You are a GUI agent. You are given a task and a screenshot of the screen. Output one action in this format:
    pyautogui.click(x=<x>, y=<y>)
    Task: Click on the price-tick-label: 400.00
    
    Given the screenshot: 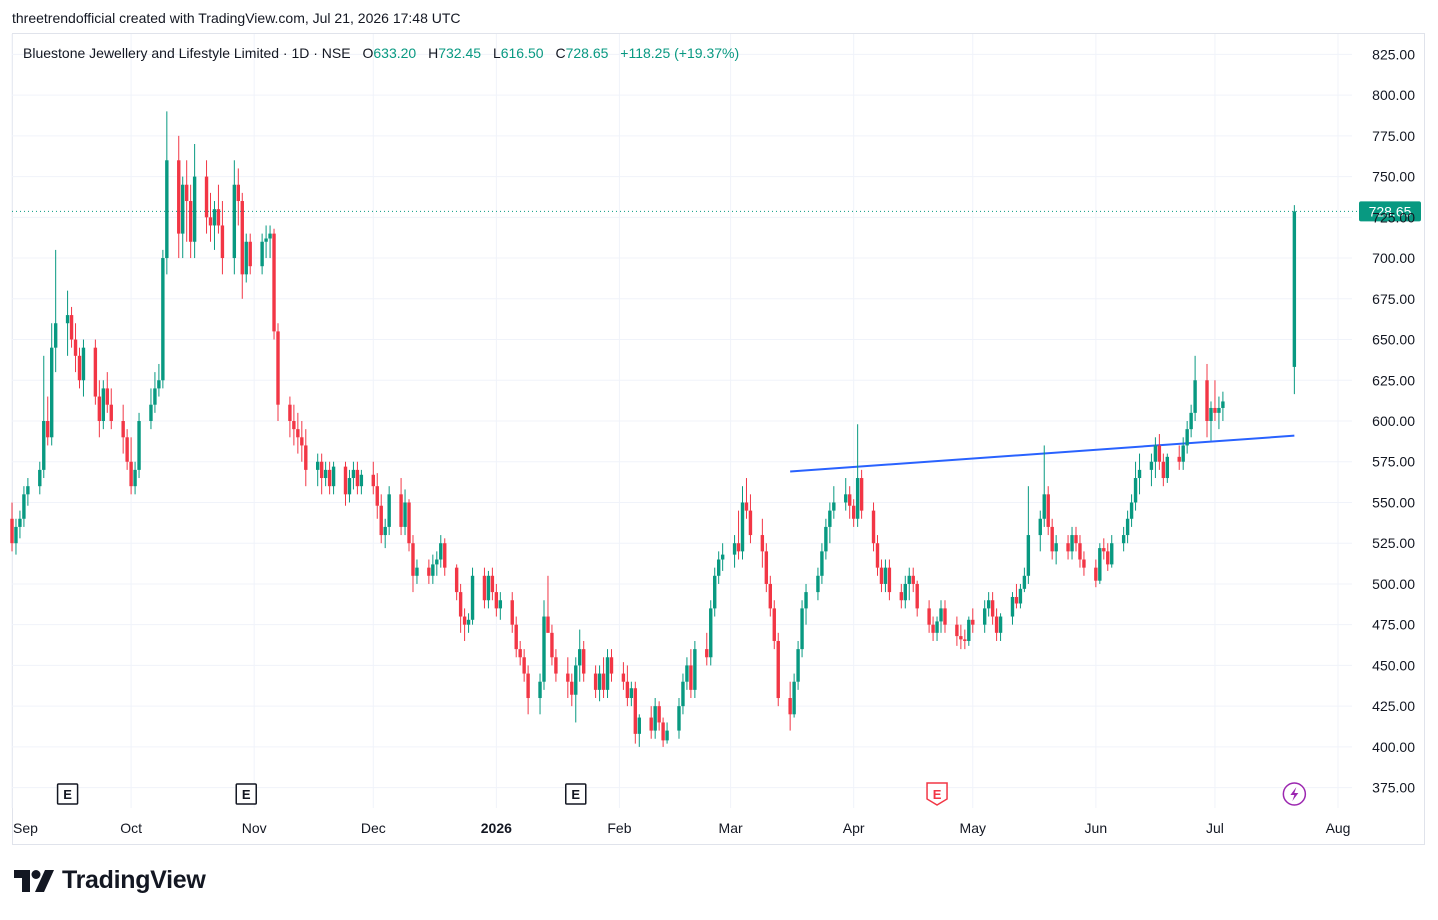 What is the action you would take?
    pyautogui.click(x=1393, y=747)
    